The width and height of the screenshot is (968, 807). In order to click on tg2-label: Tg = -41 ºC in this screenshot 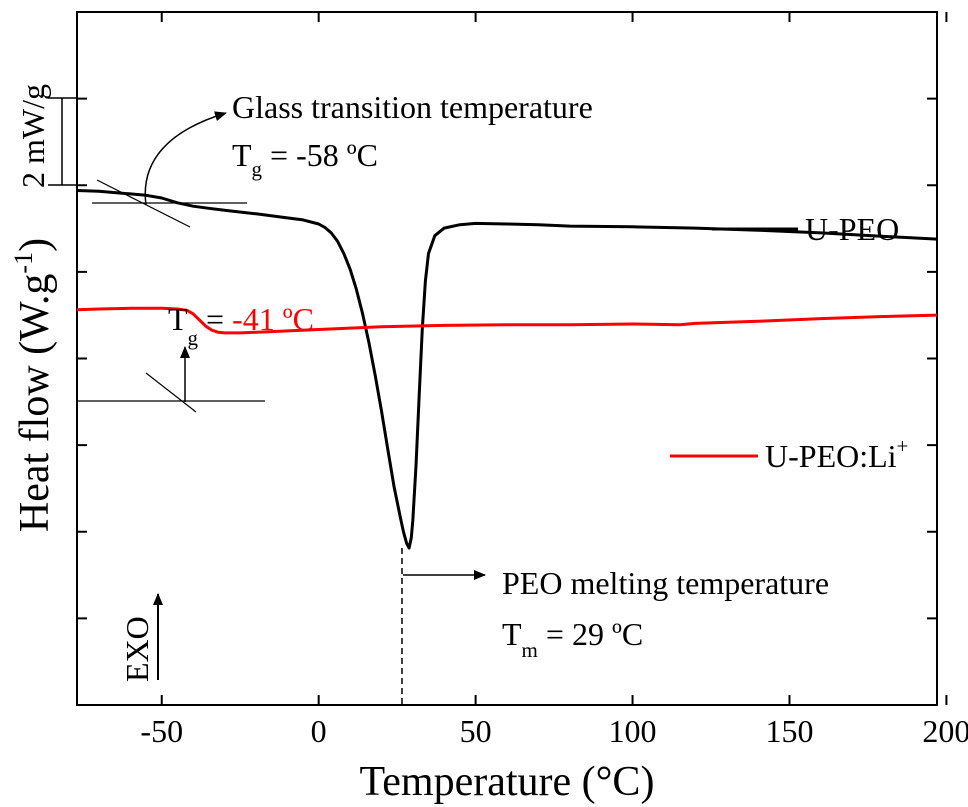, I will do `click(241, 325)`.